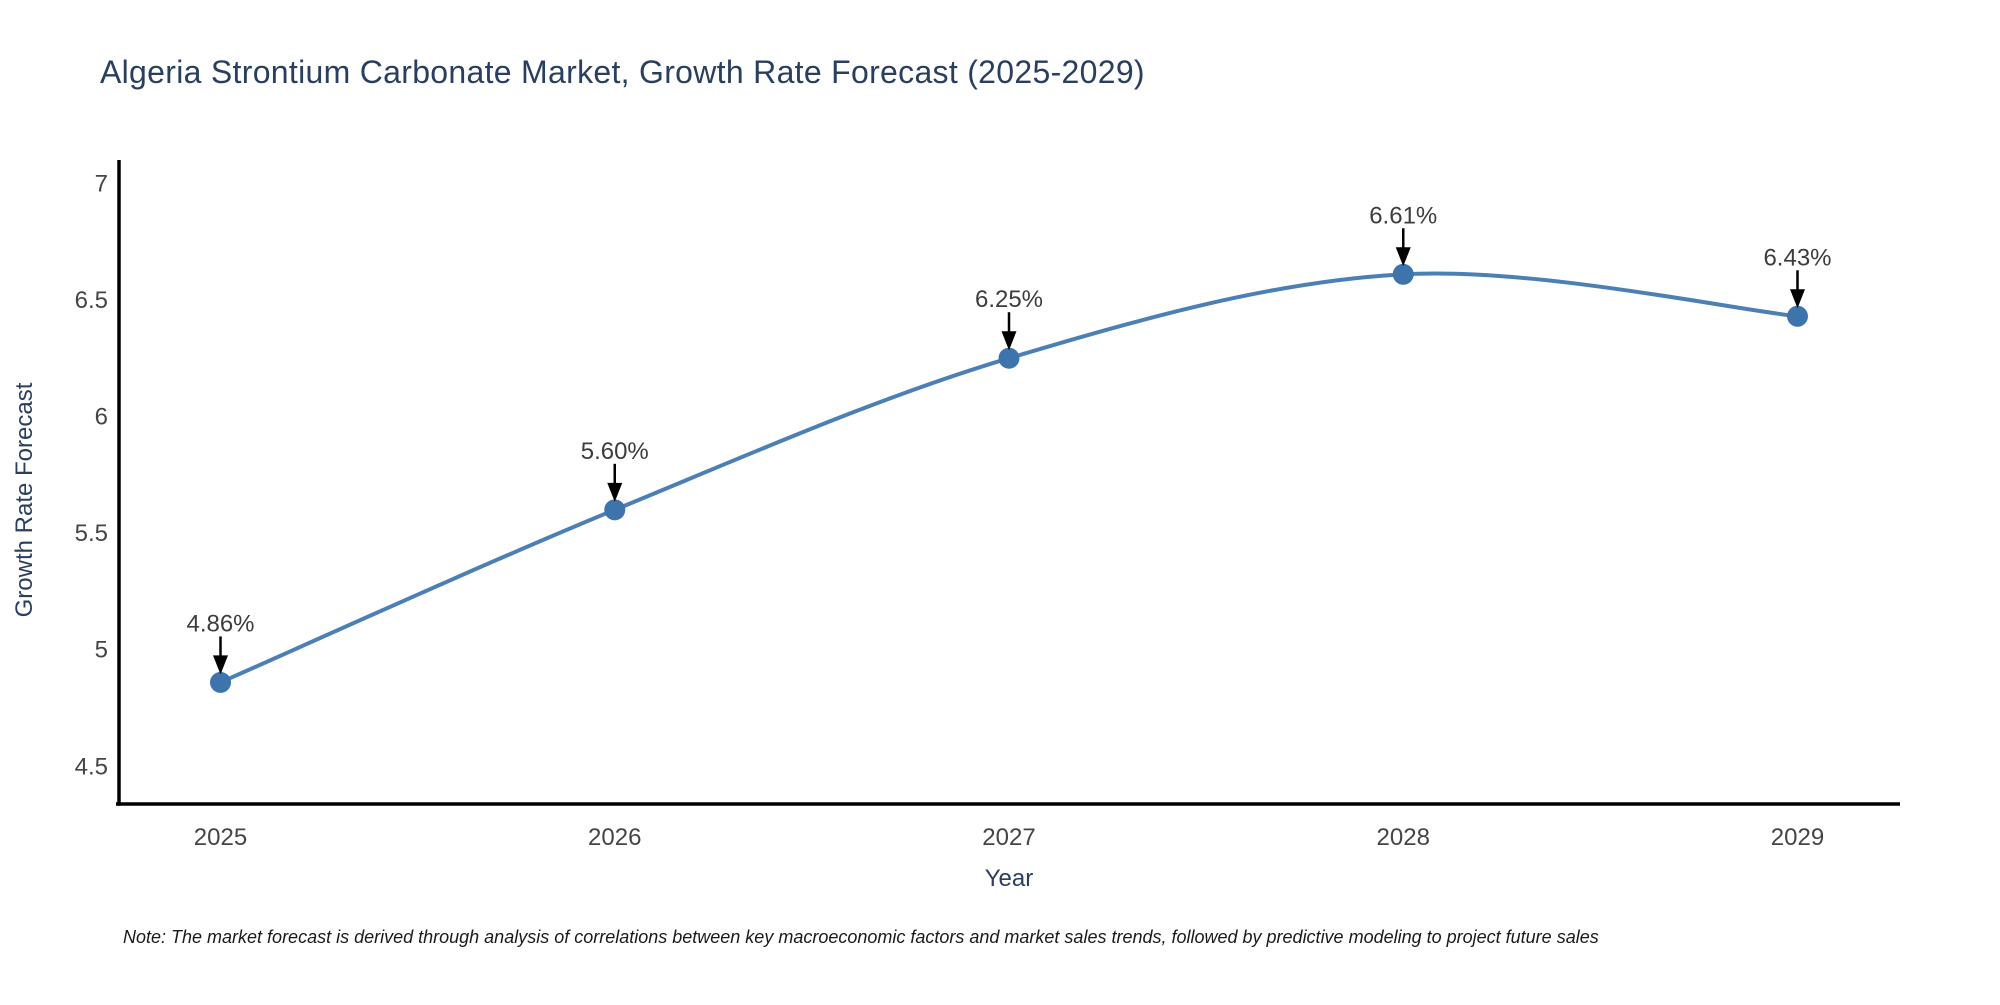  I want to click on y-tick-label: 7, so click(101, 183).